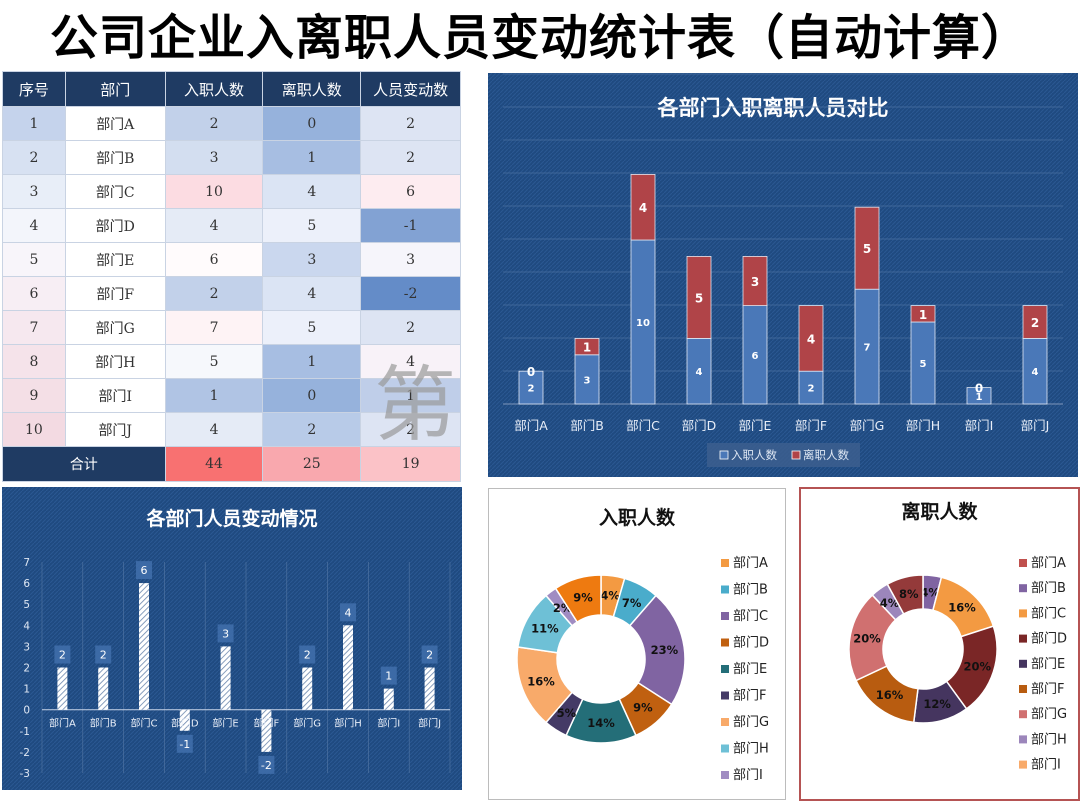 The height and width of the screenshot is (812, 1080). I want to click on x-tick-label: 部门B, so click(103, 723).